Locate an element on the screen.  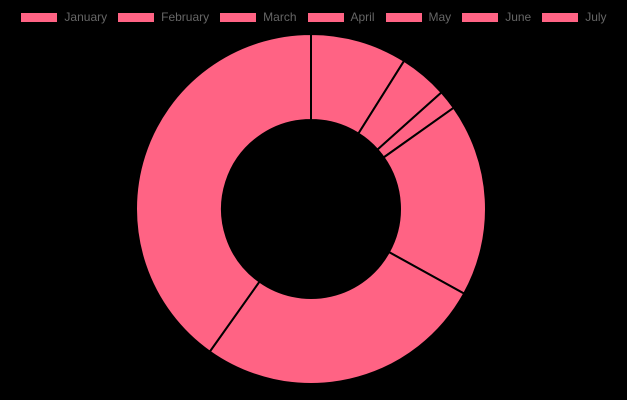
legend-item: February is located at coordinates (163, 17).